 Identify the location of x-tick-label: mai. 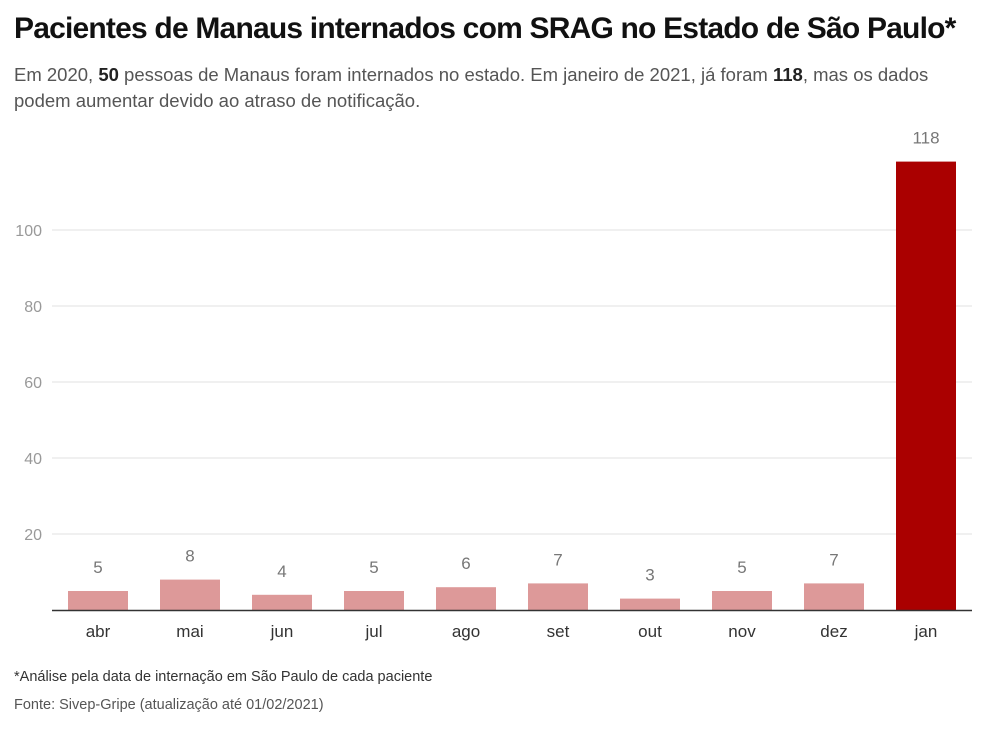
(189, 631).